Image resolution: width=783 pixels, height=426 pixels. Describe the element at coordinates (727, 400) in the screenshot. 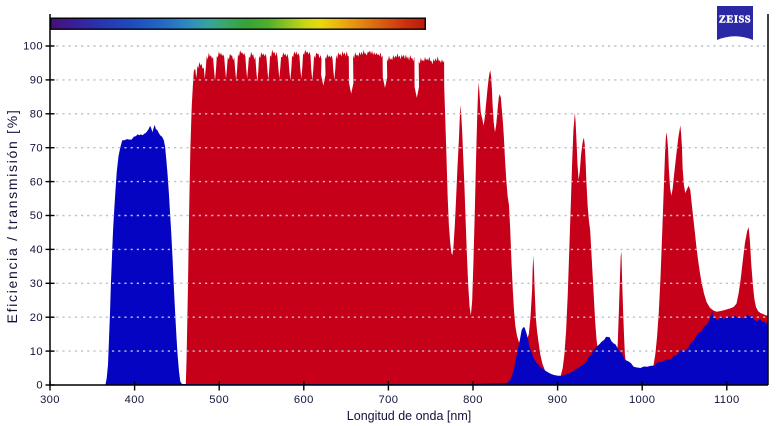

I see `svg-text: 1100` at that location.